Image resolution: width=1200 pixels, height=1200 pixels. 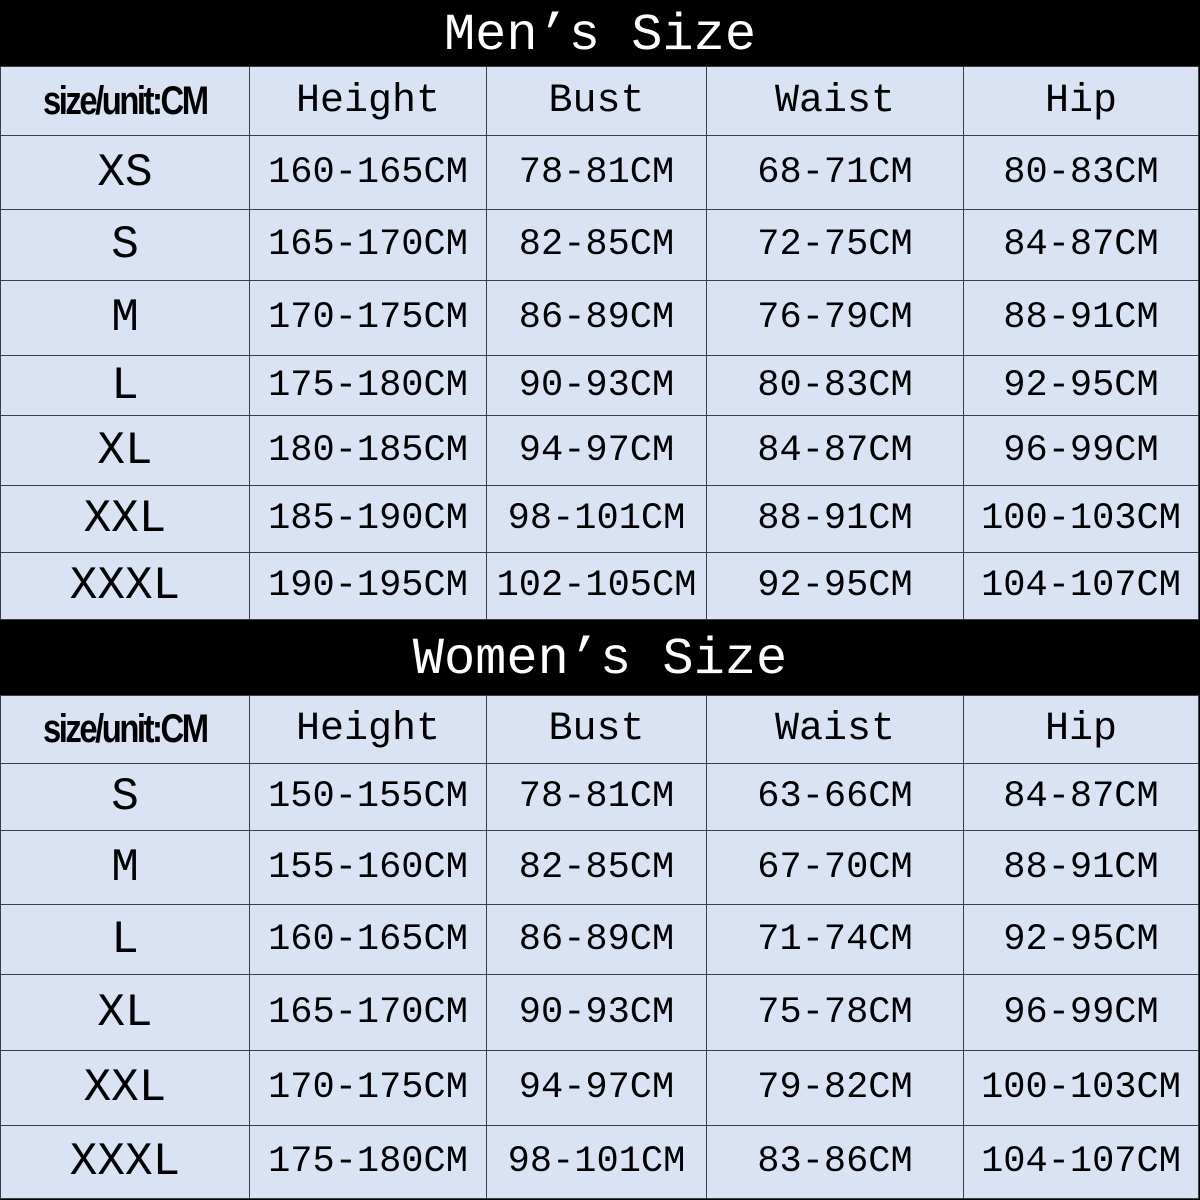 I want to click on table-row: XXXL 190-195CM 102-105CM 92-95CM 104-107CM, so click(x=599, y=586).